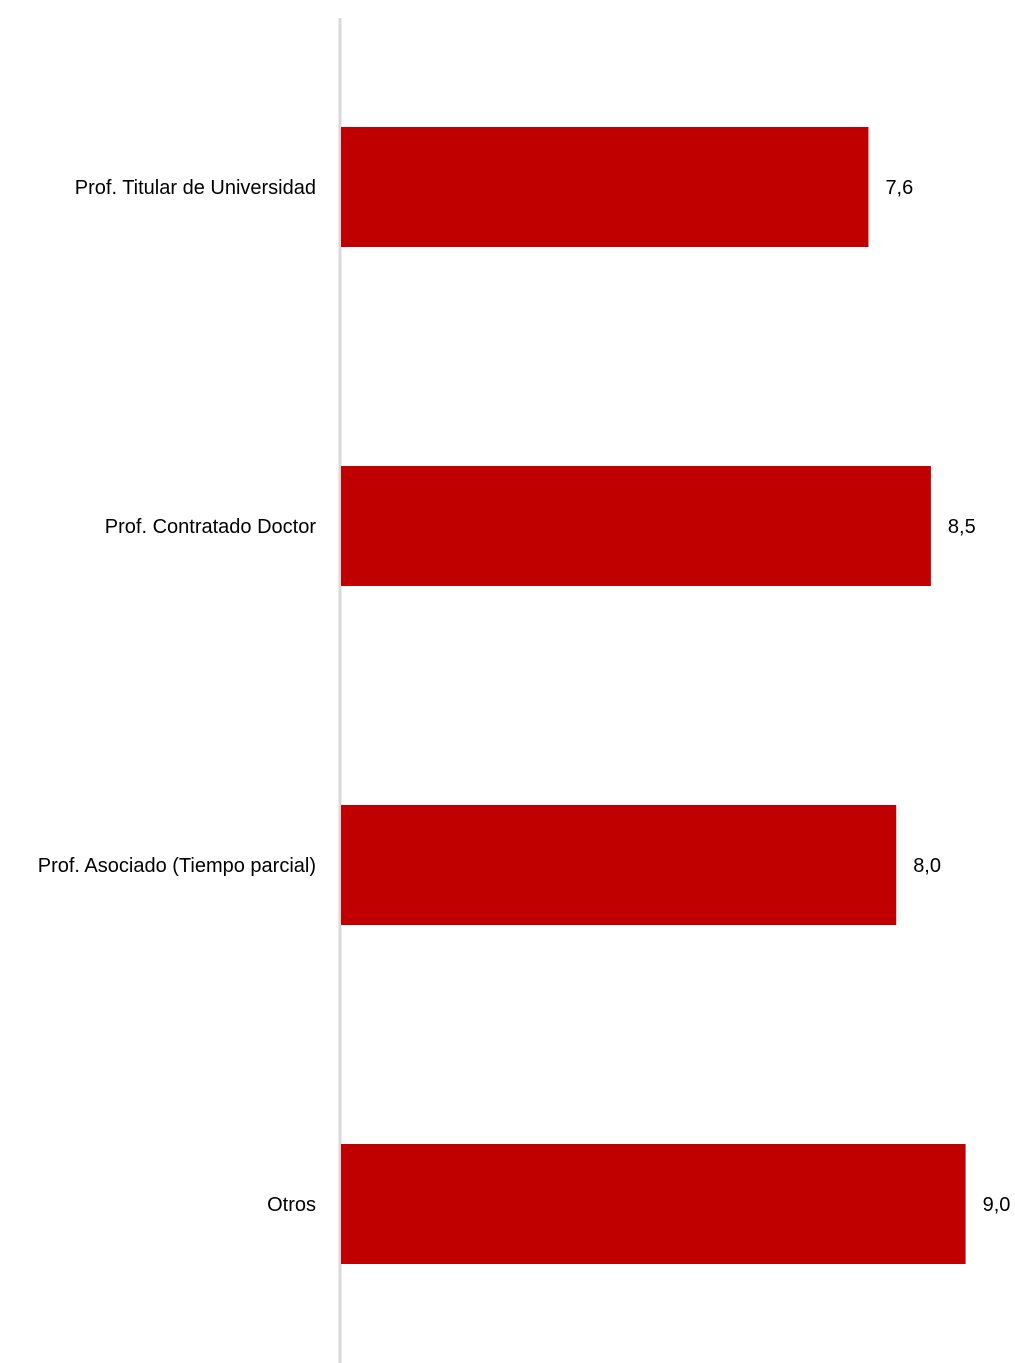  What do you see at coordinates (927, 866) in the screenshot?
I see `data-label: 8,0` at bounding box center [927, 866].